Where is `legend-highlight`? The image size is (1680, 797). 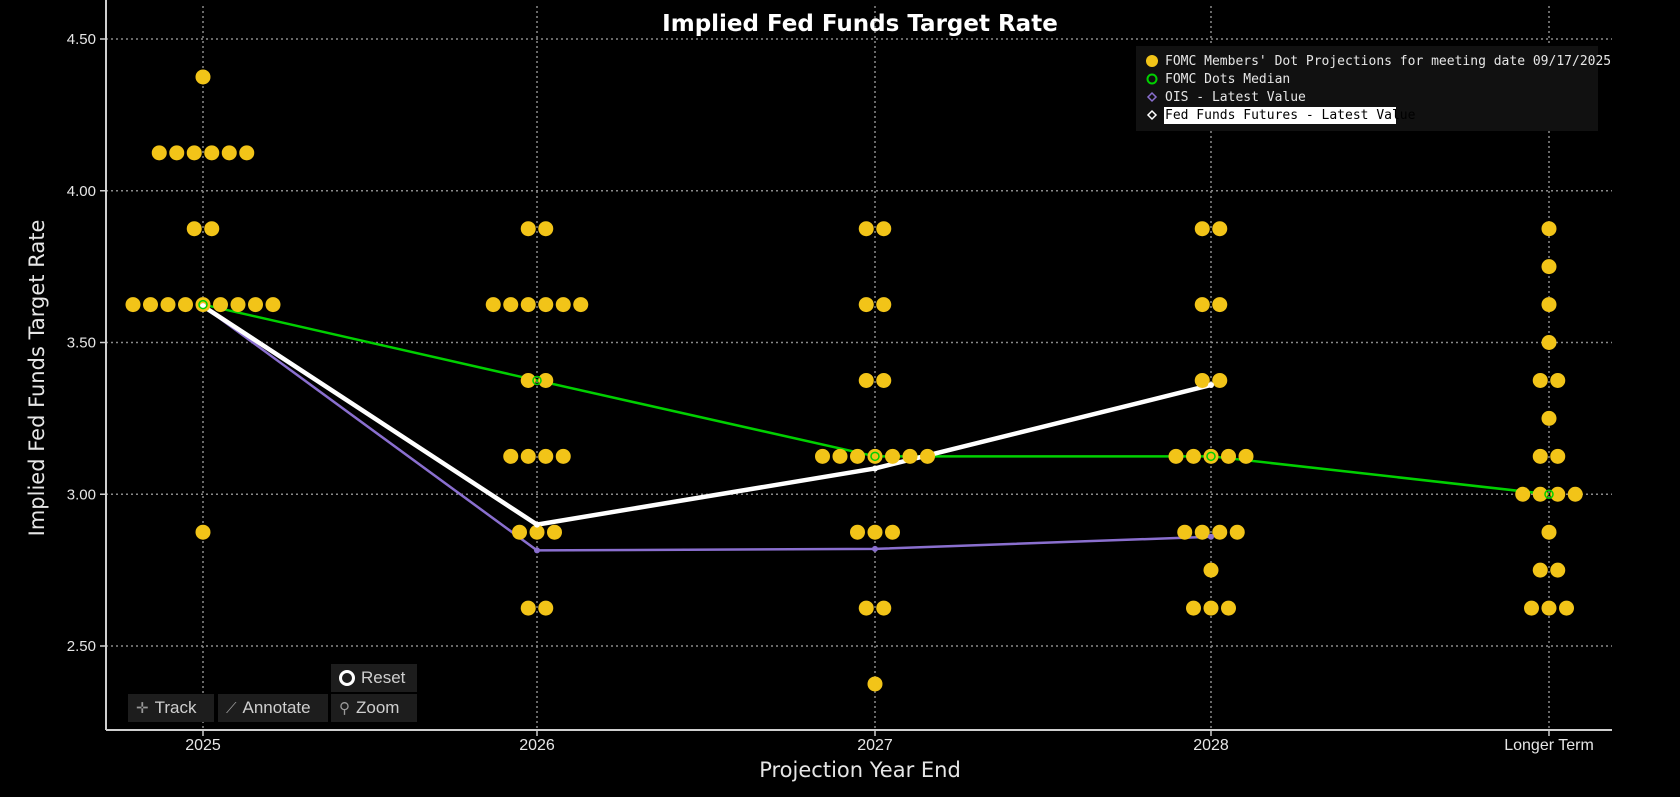
legend-highlight is located at coordinates (1280, 115).